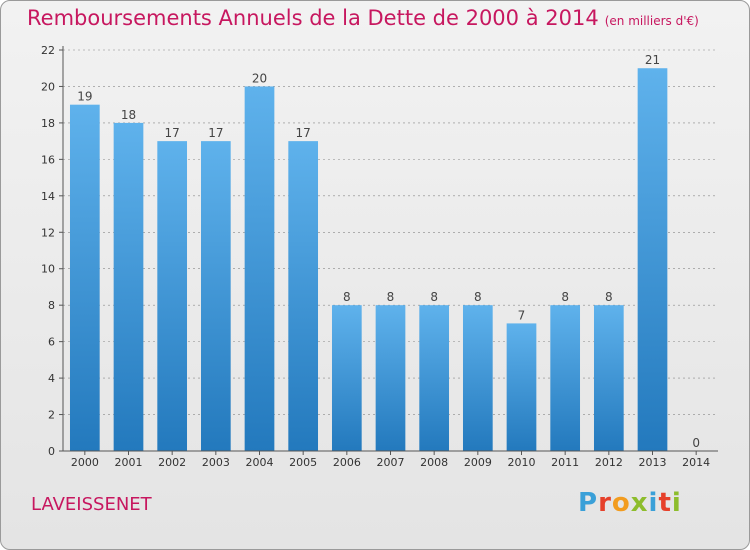  What do you see at coordinates (84, 277) in the screenshot?
I see `bar-2000` at bounding box center [84, 277].